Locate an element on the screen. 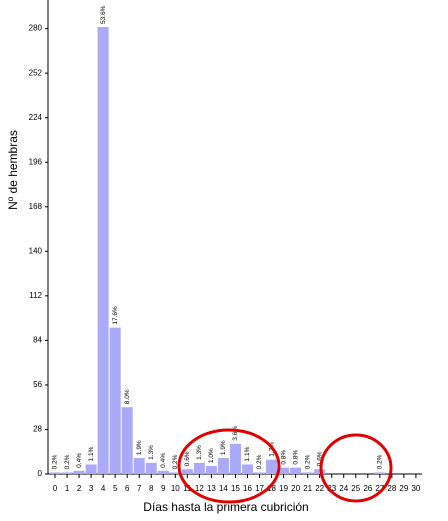 This screenshot has height=521, width=448. x-tick-label: 12 is located at coordinates (199, 488).